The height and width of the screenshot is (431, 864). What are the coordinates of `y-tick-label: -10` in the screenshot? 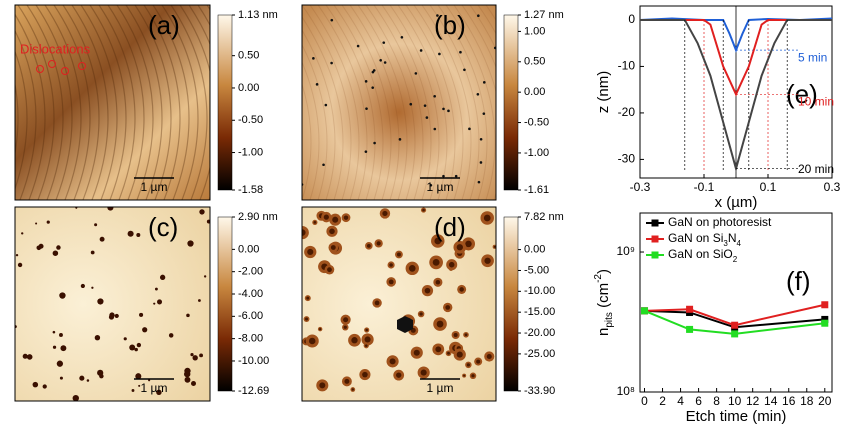 It's located at (627, 66).